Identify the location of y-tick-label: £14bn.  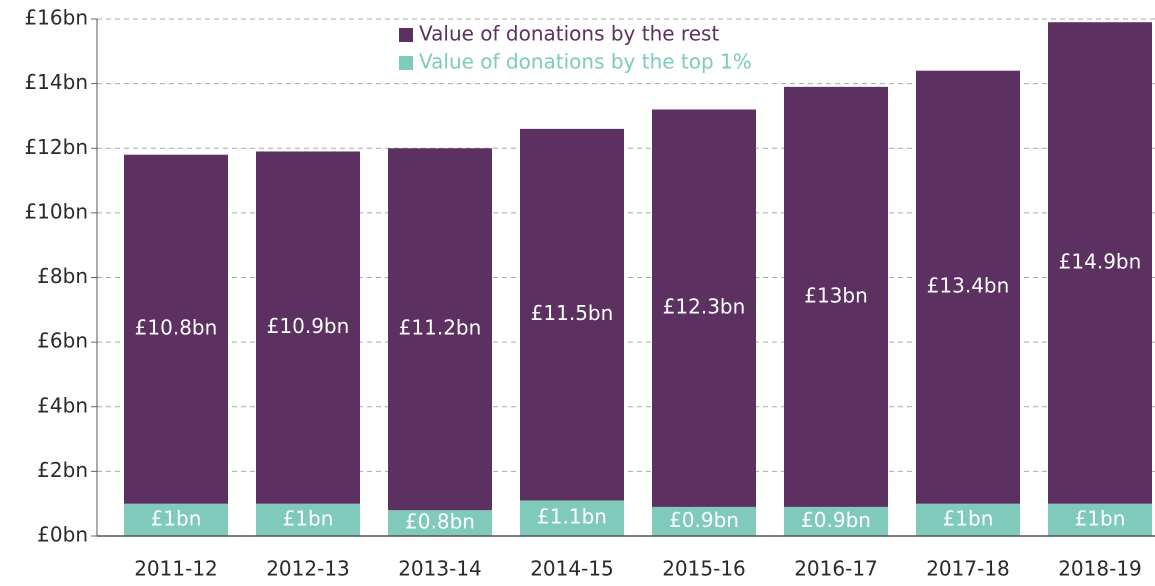
(56, 82).